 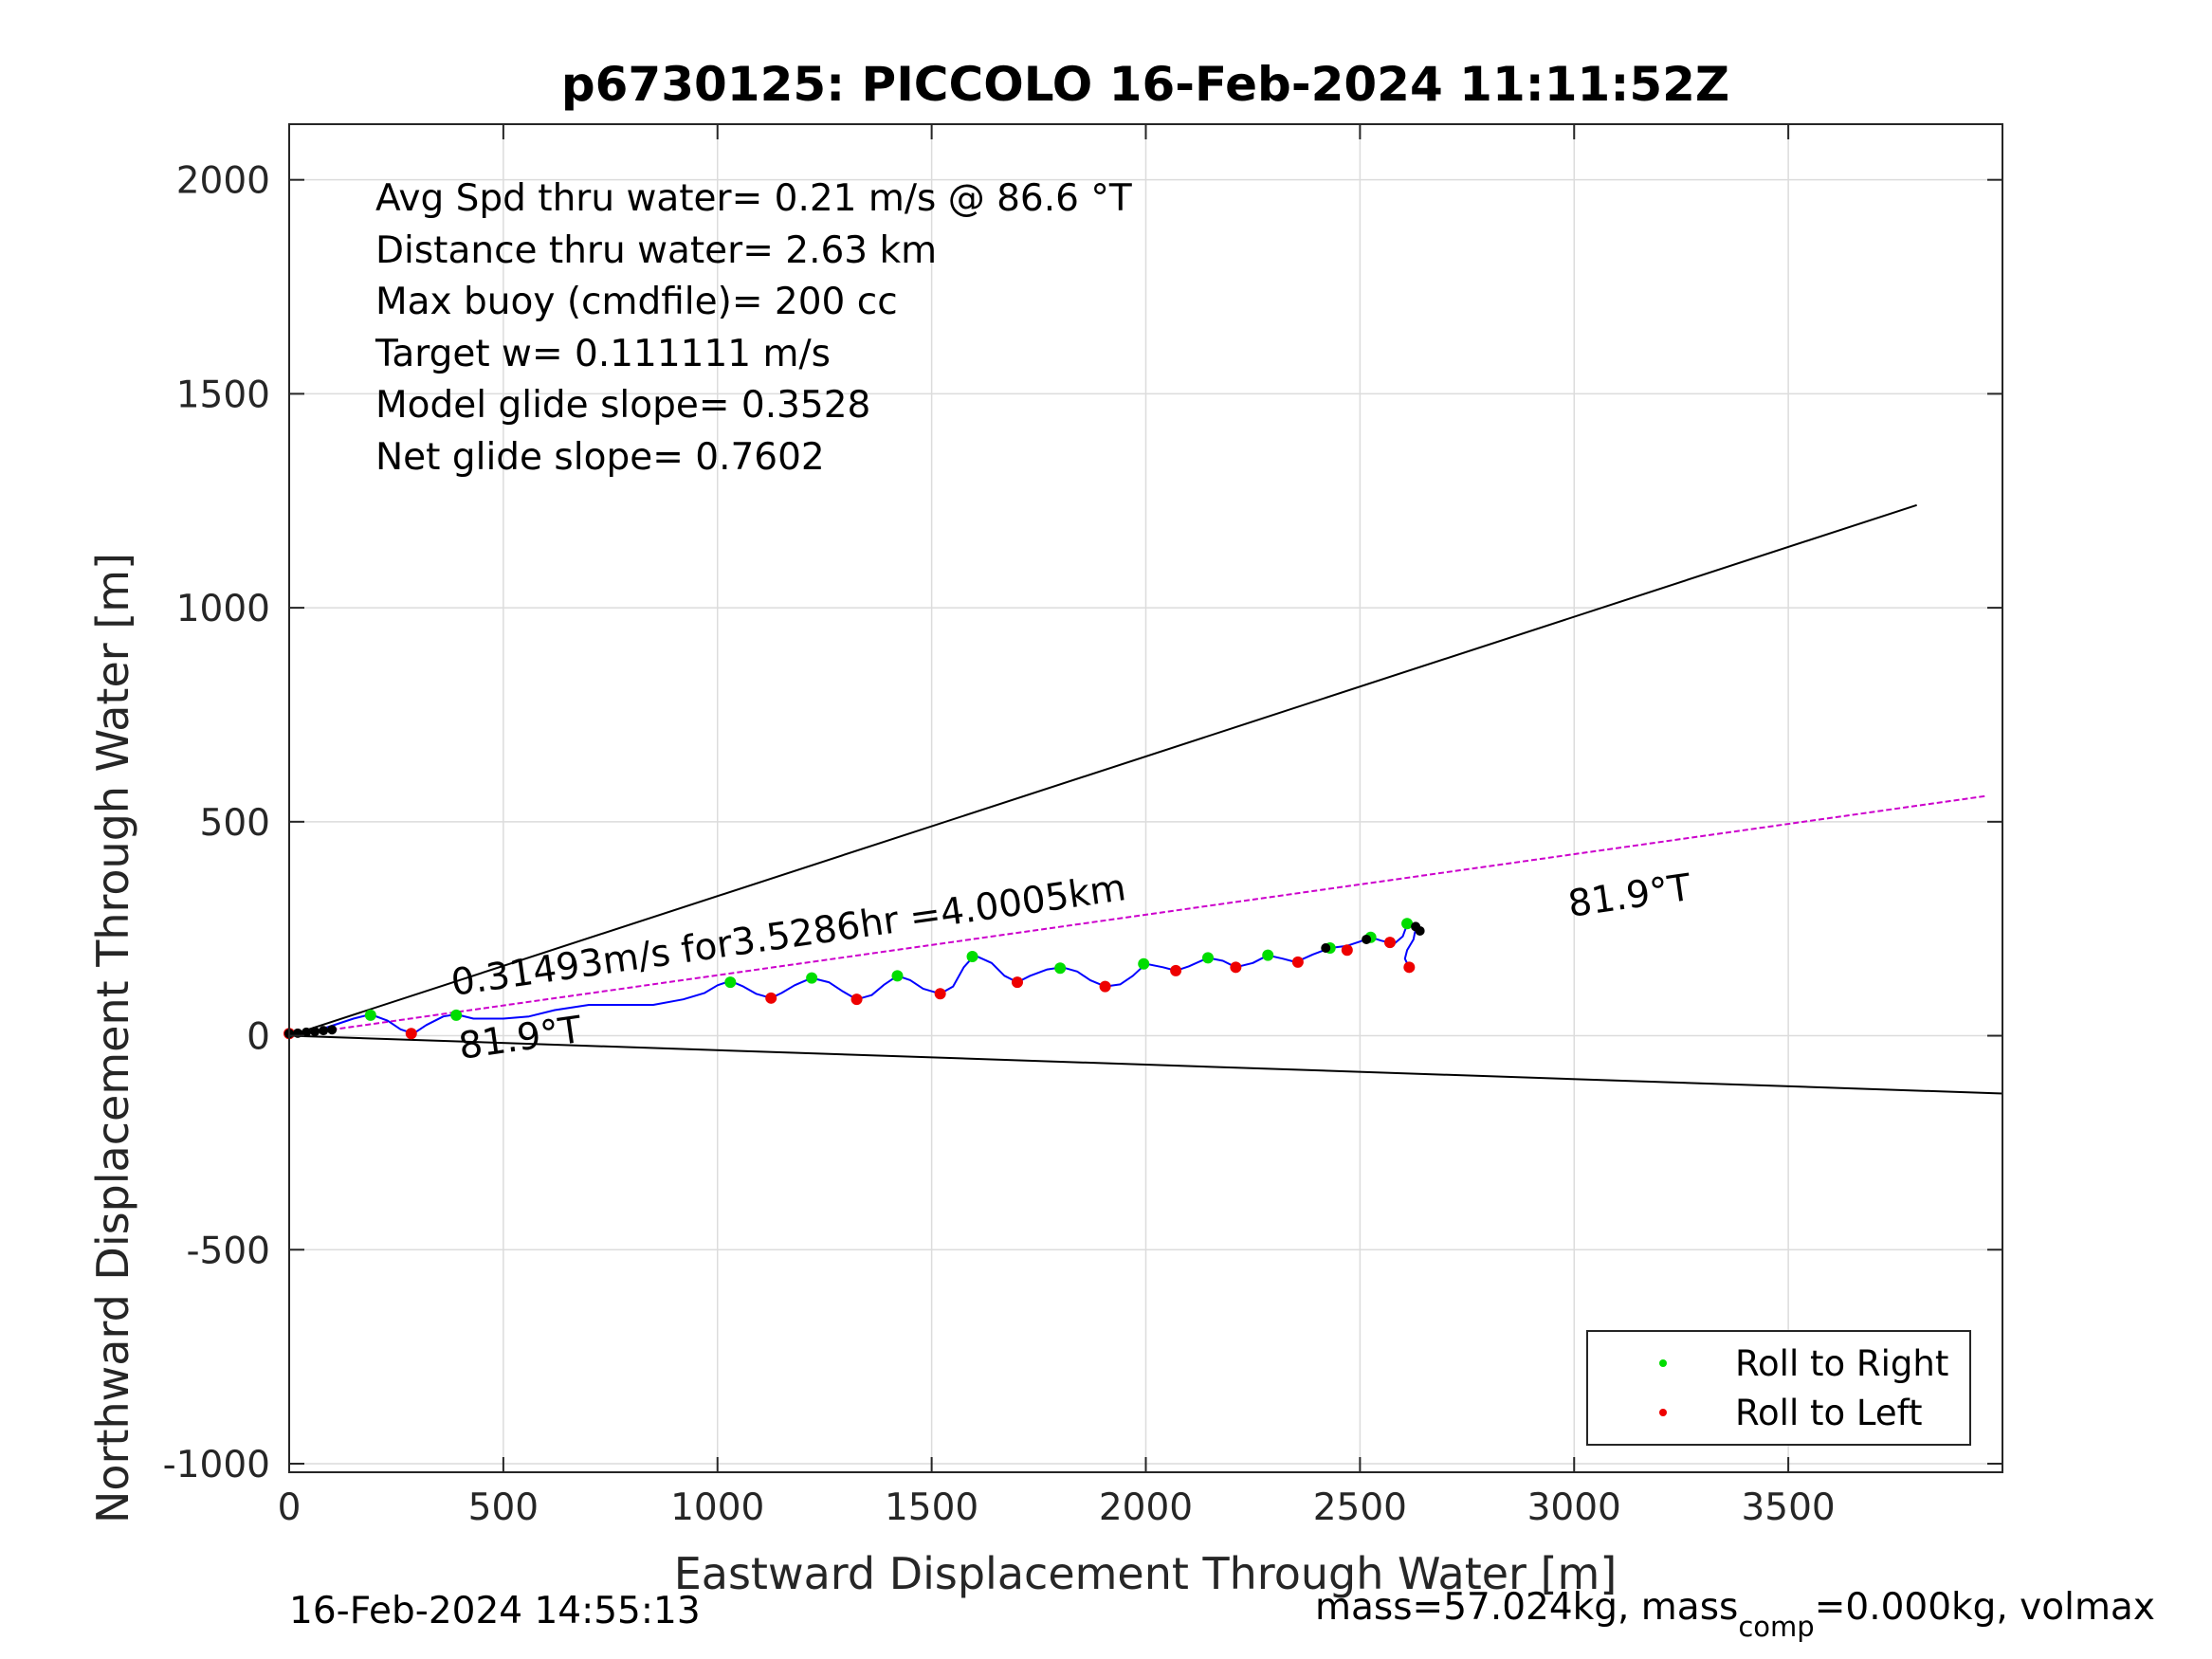 What do you see at coordinates (1663, 1412) in the screenshot?
I see `legend-marker-roll-left` at bounding box center [1663, 1412].